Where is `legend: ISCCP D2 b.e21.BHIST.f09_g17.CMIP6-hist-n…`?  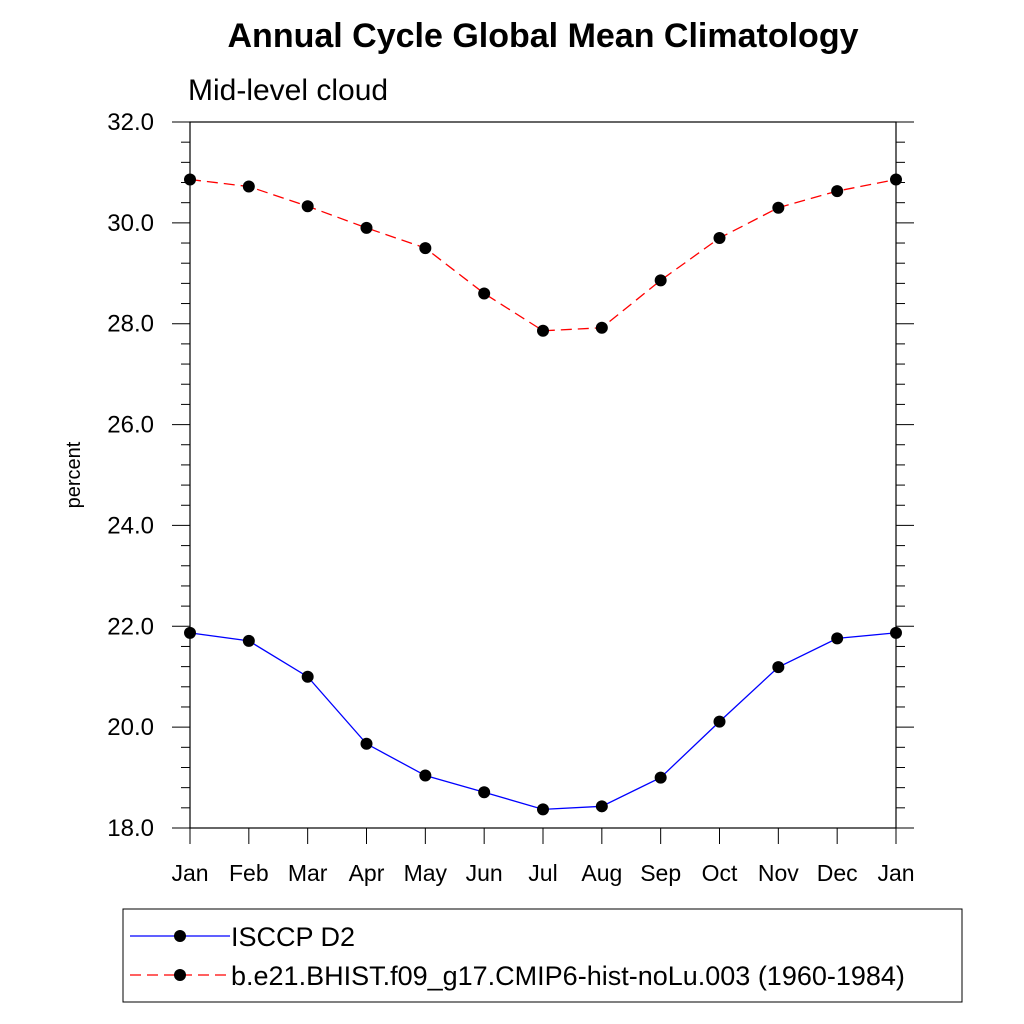
legend: ISCCP D2 b.e21.BHIST.f09_g17.CMIP6-hist-n… is located at coordinates (517, 956).